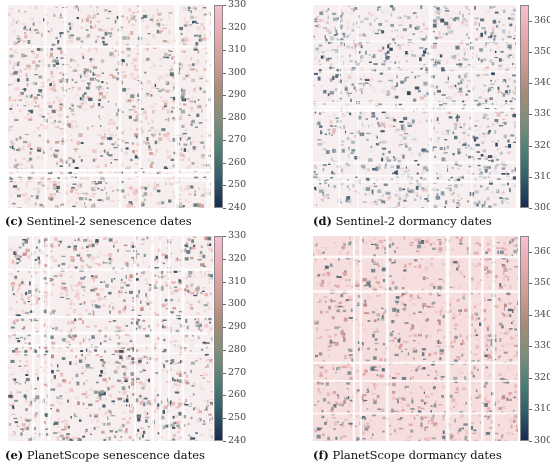 Image resolution: width=550 pixels, height=465 pixels. I want to click on colorbar-c, so click(218, 106).